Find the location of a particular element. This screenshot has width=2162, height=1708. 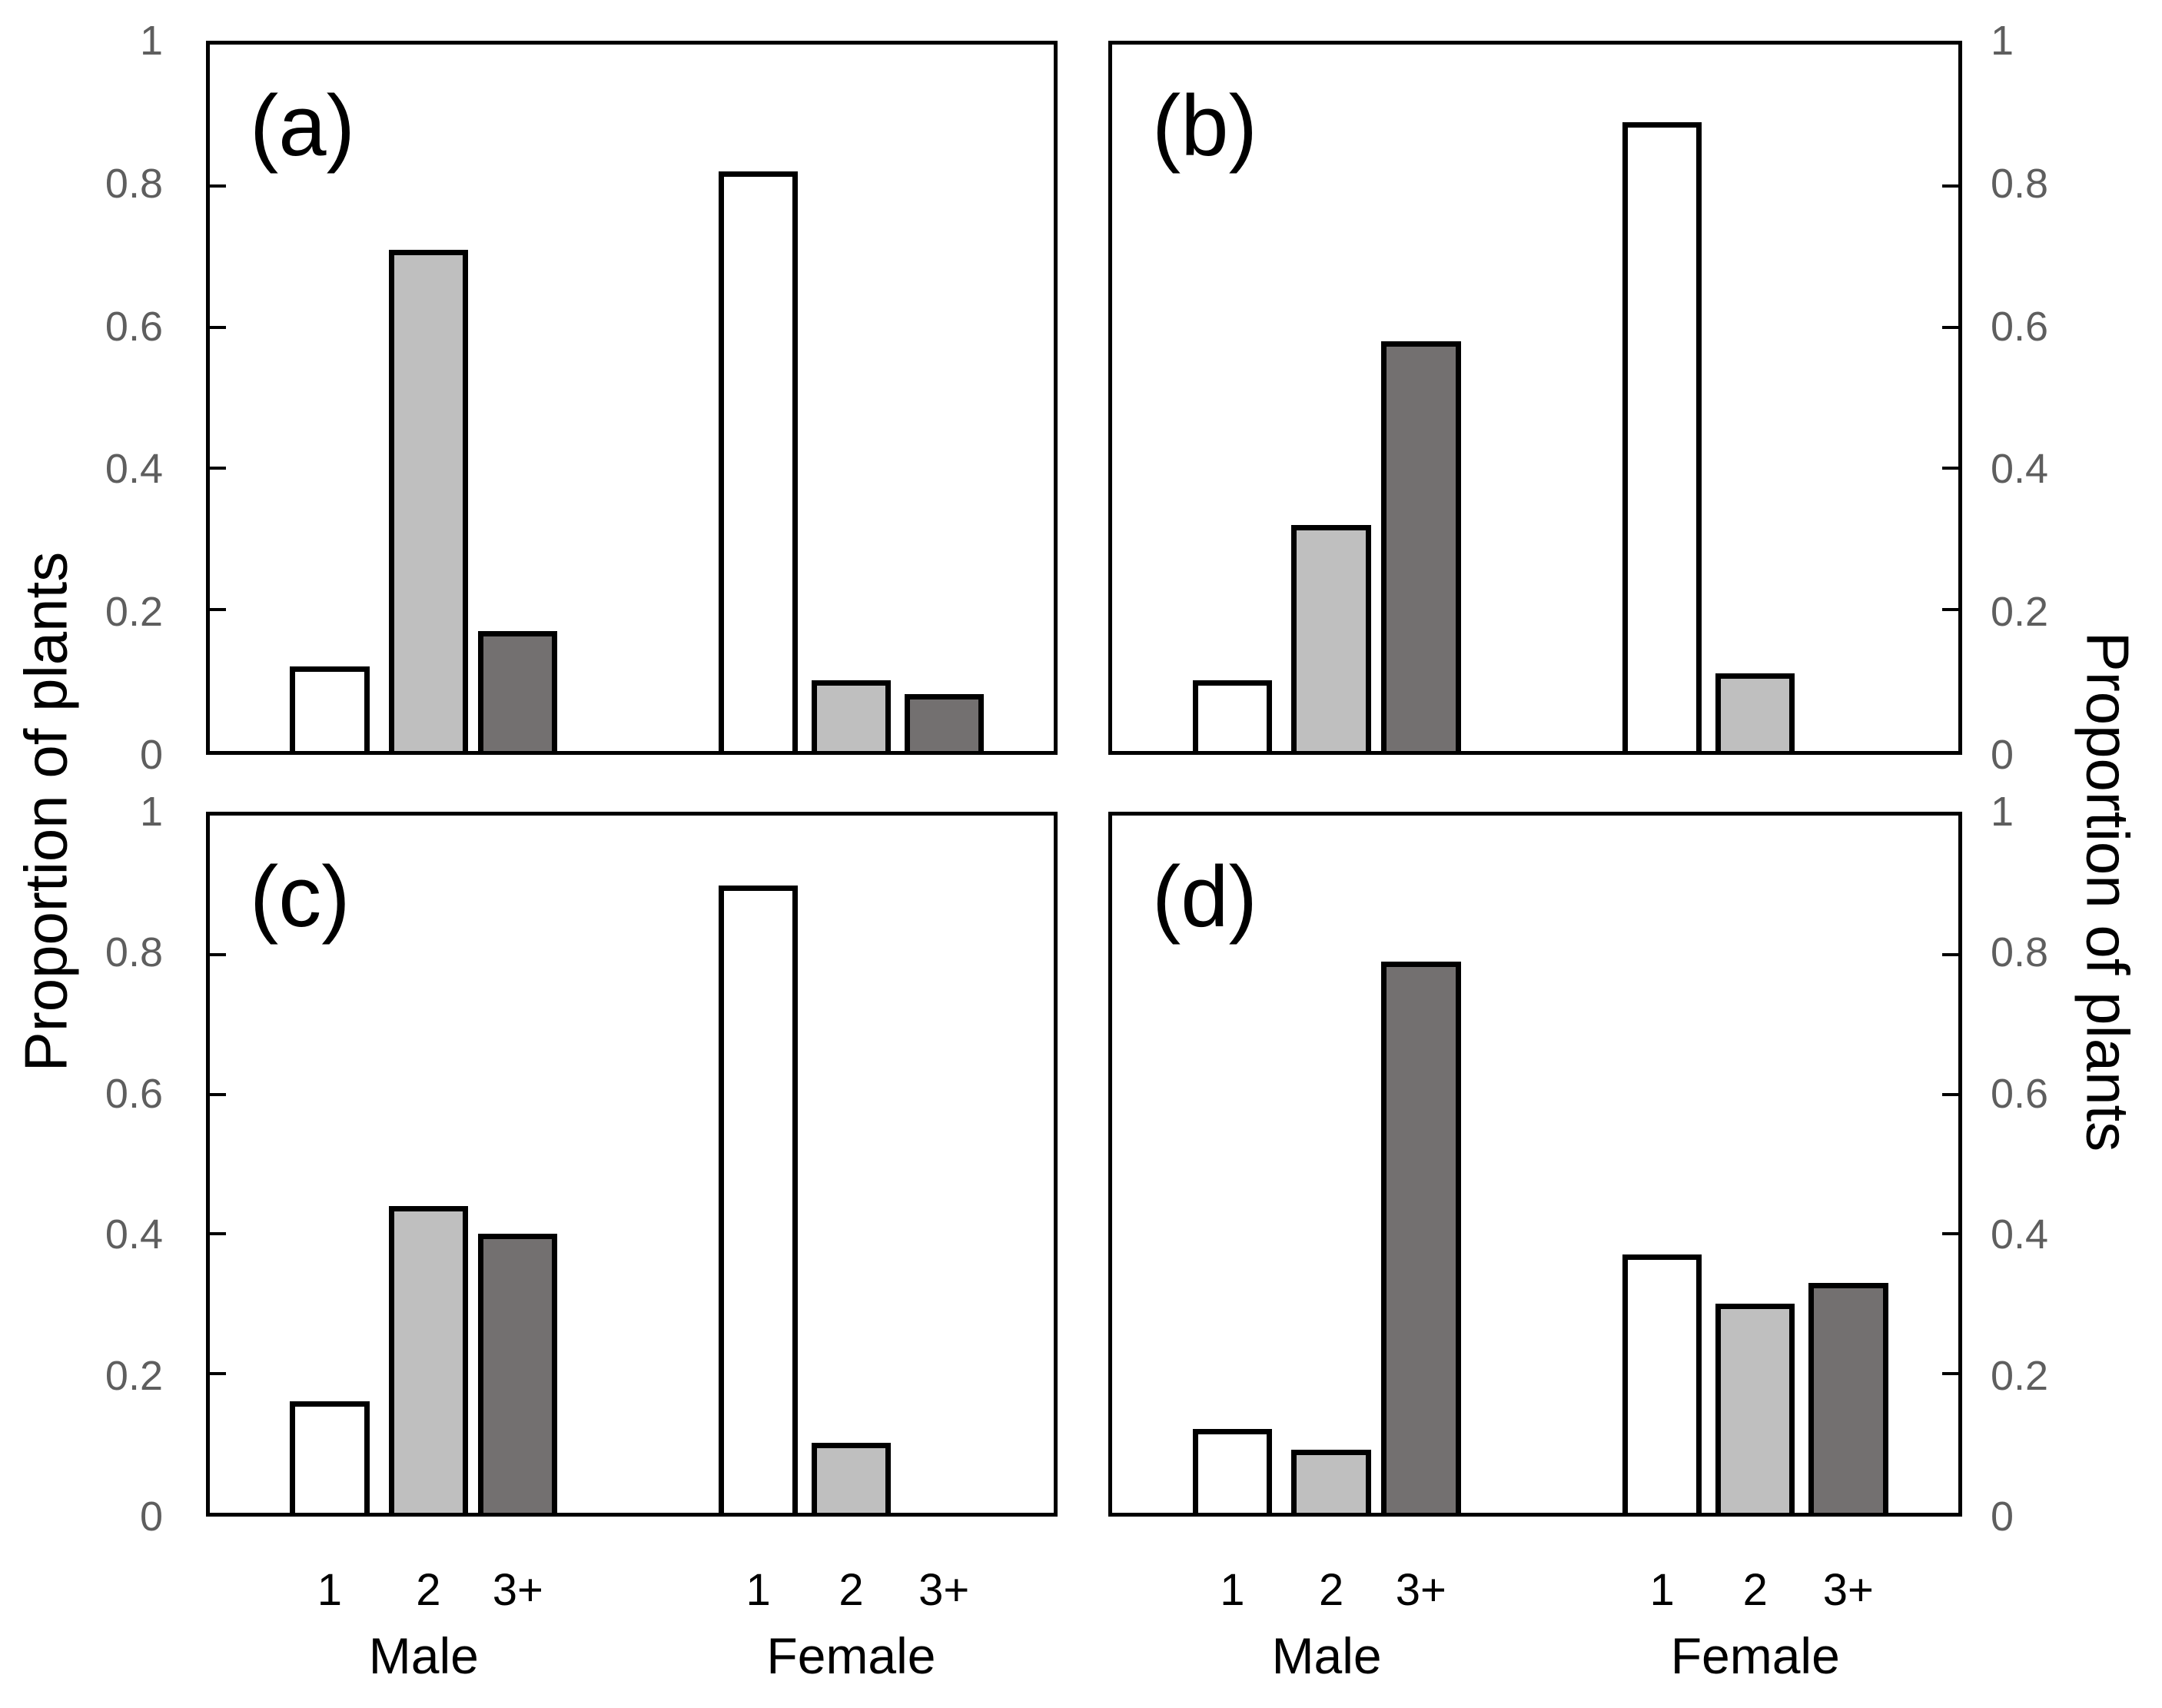

bar-d-male-3plus is located at coordinates (1421, 1237).